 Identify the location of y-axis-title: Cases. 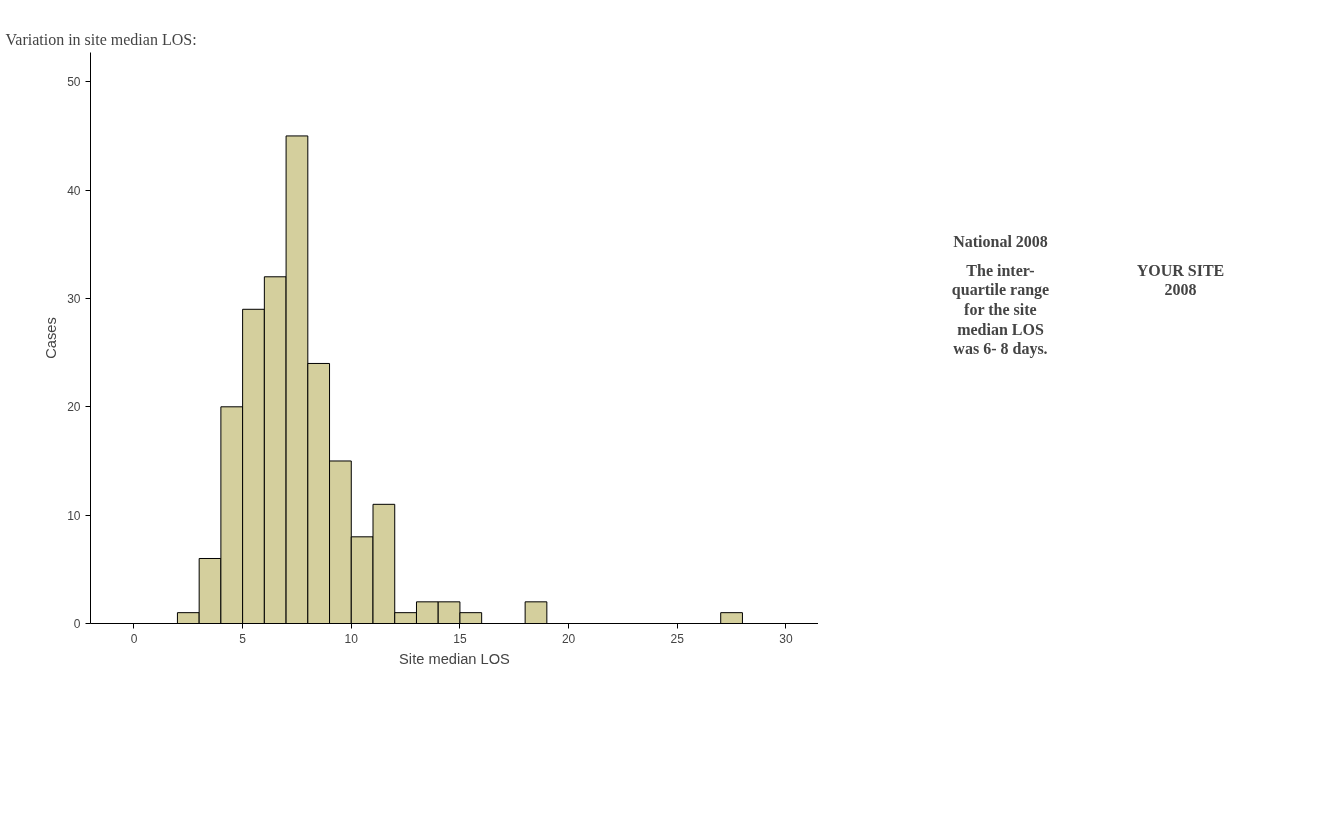
(51, 338).